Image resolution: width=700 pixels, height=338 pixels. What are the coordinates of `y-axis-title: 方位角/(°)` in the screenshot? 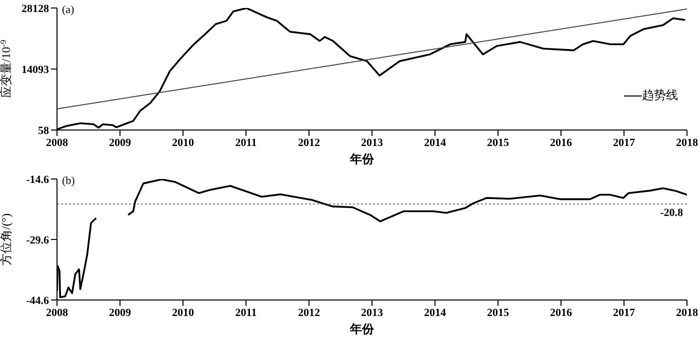 It's located at (6, 239).